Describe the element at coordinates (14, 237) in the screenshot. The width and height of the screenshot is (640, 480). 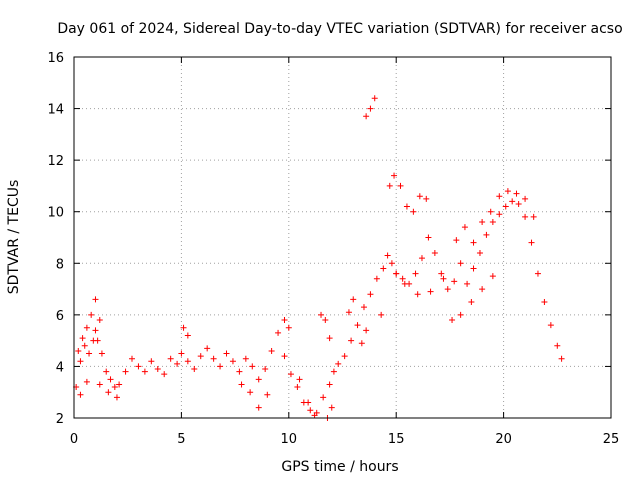
I see `y-axis-title: SDTVAR / TECUs` at that location.